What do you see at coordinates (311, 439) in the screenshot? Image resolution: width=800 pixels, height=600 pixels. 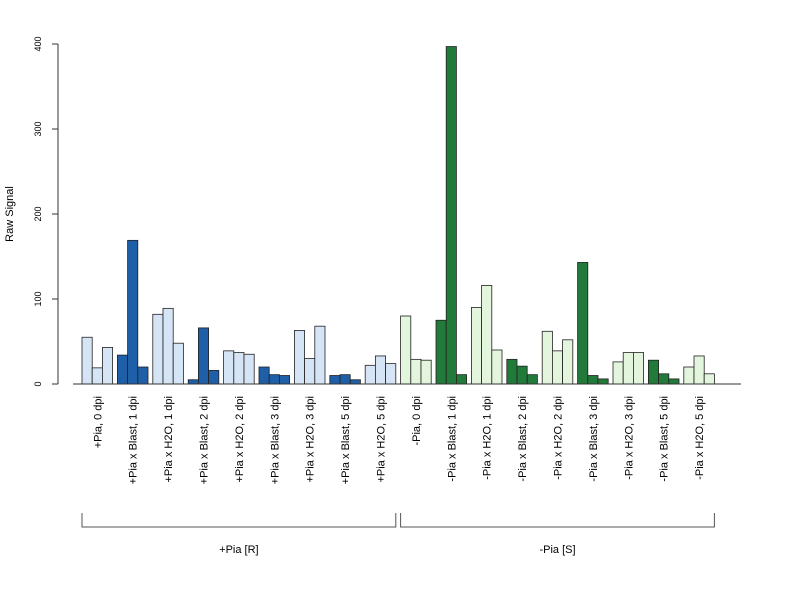 I see `x-tick-label: +Pia x H2O, 3 dpi` at bounding box center [311, 439].